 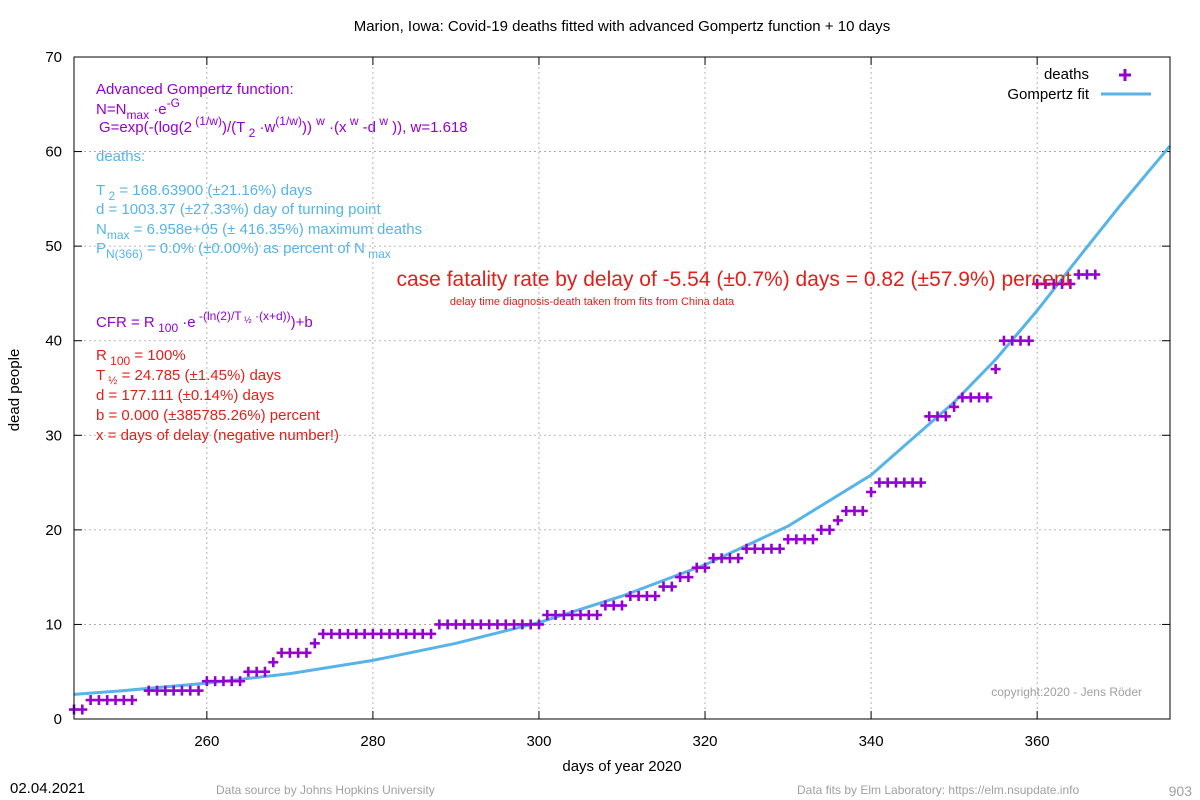 What do you see at coordinates (1048, 94) in the screenshot?
I see `legend-label-fit: Gompertz fit` at bounding box center [1048, 94].